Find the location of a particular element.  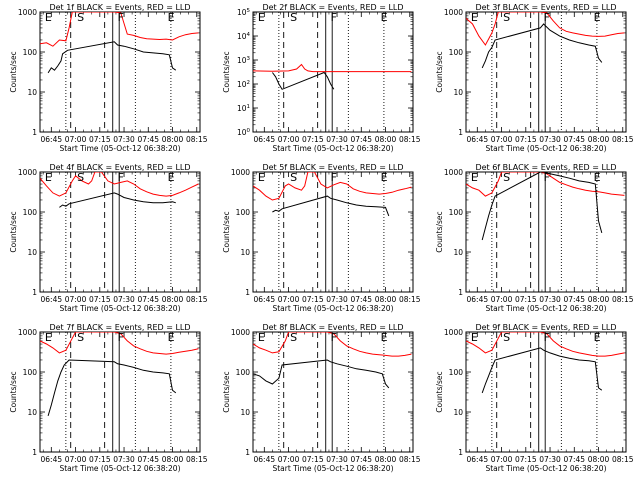

y-tick-label: 102 is located at coordinates (243, 84).